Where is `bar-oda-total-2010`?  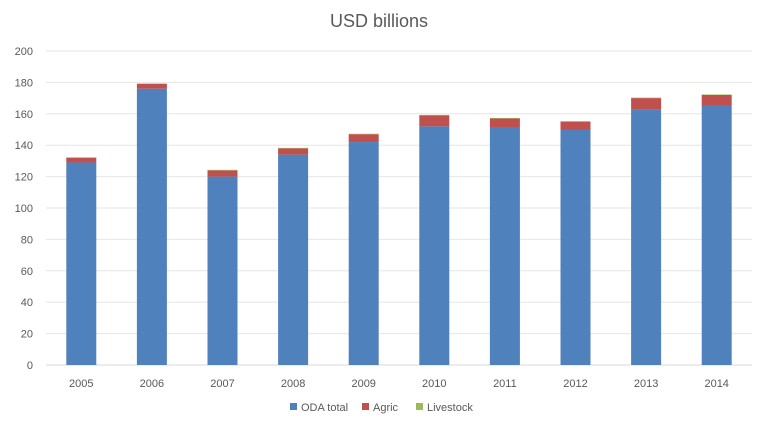 bar-oda-total-2010 is located at coordinates (434, 245).